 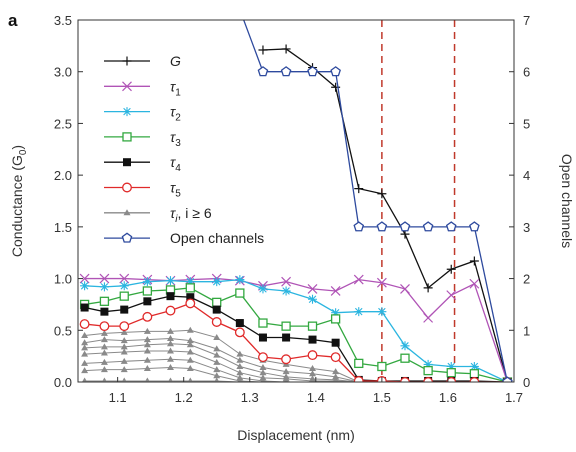 I want to click on legend-label-sub-1: 1, so click(x=178, y=92).